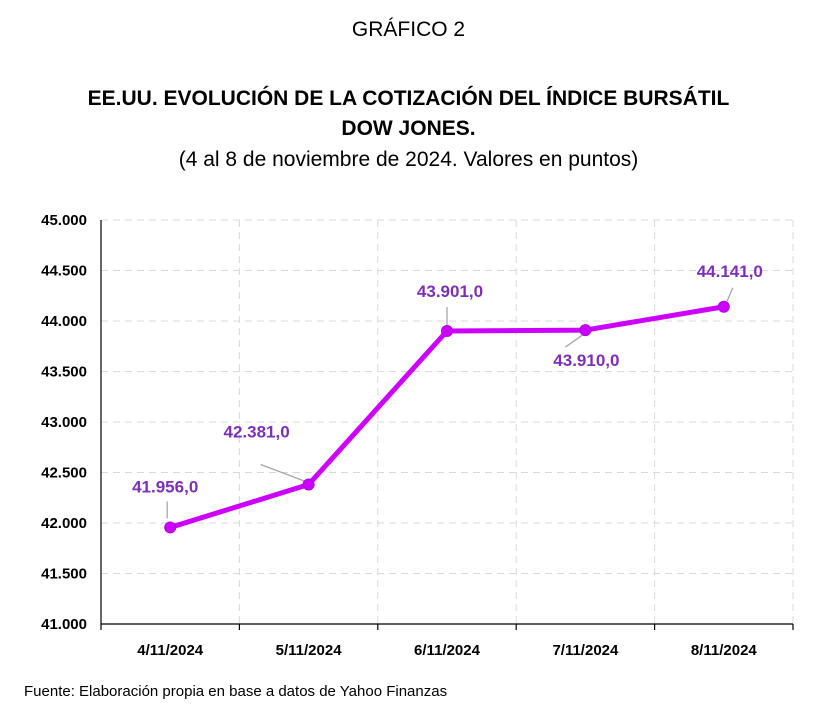 This screenshot has height=720, width=817. Describe the element at coordinates (586, 360) in the screenshot. I see `data-label: 43.910,0` at that location.